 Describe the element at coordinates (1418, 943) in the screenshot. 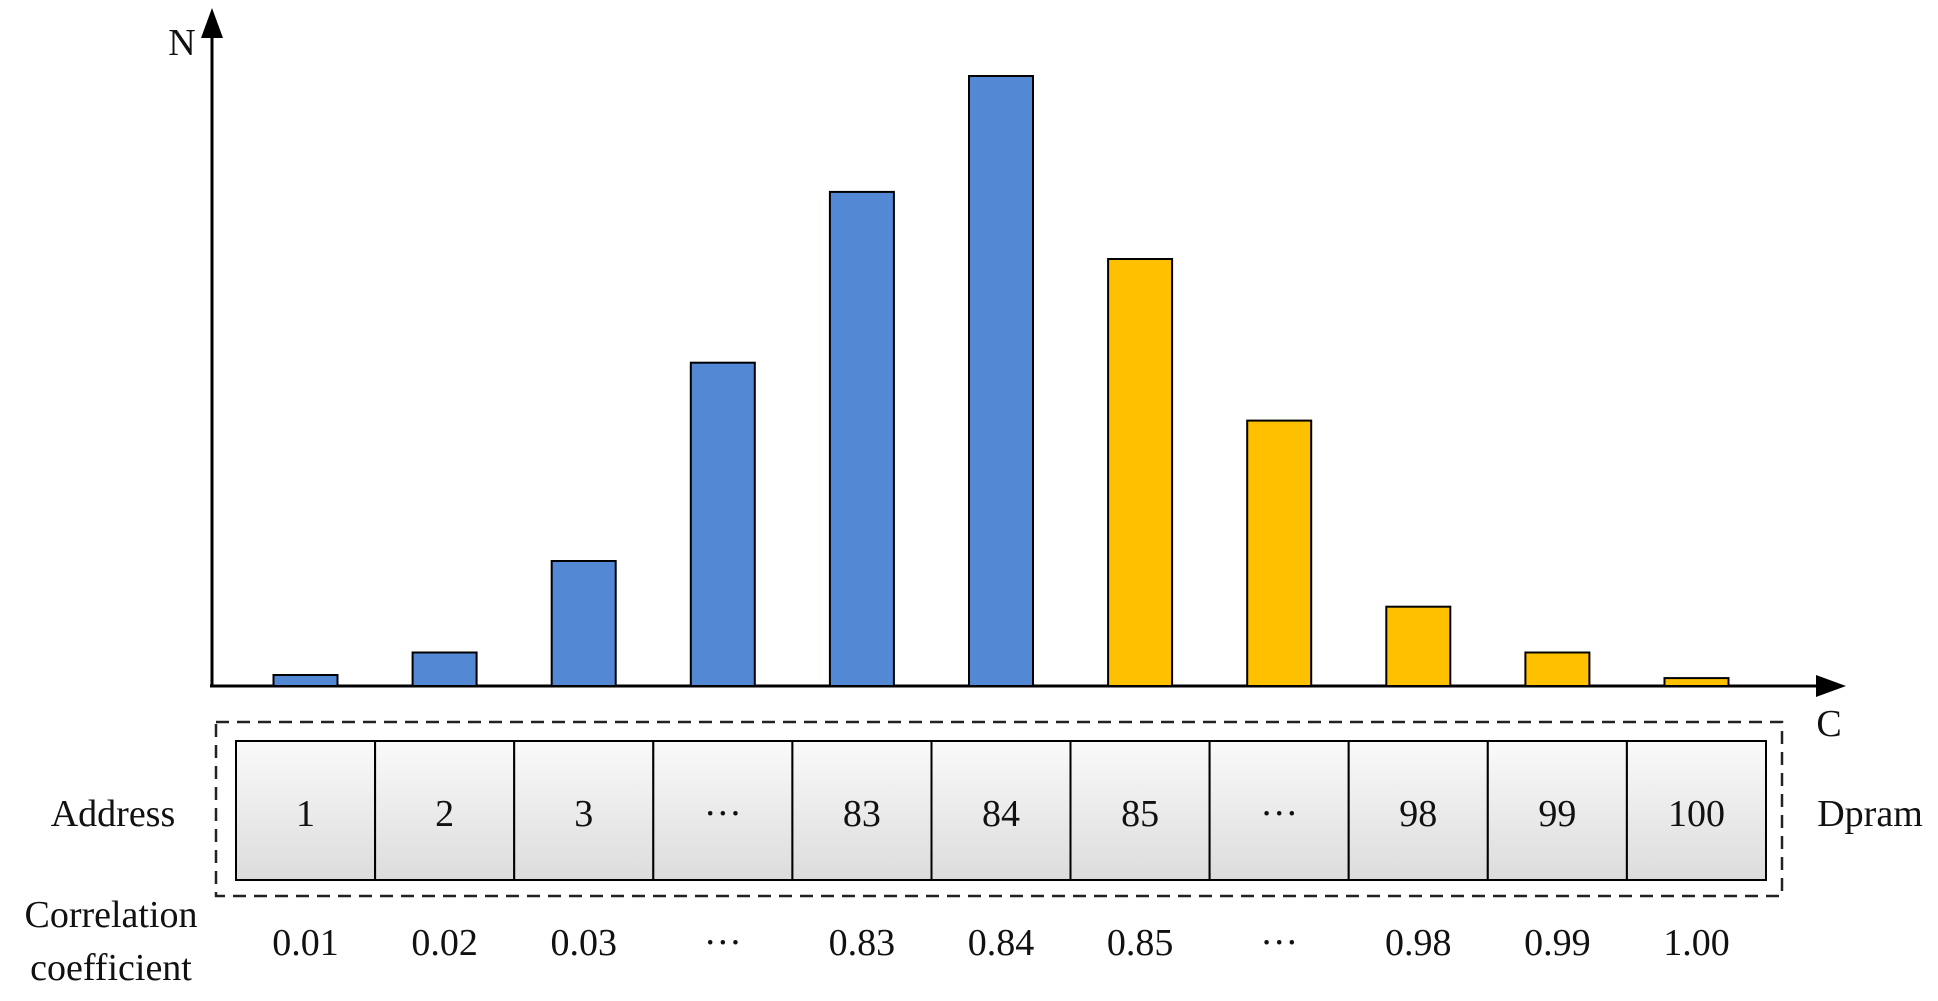

I see `coefficient-value-9: 0.98` at that location.